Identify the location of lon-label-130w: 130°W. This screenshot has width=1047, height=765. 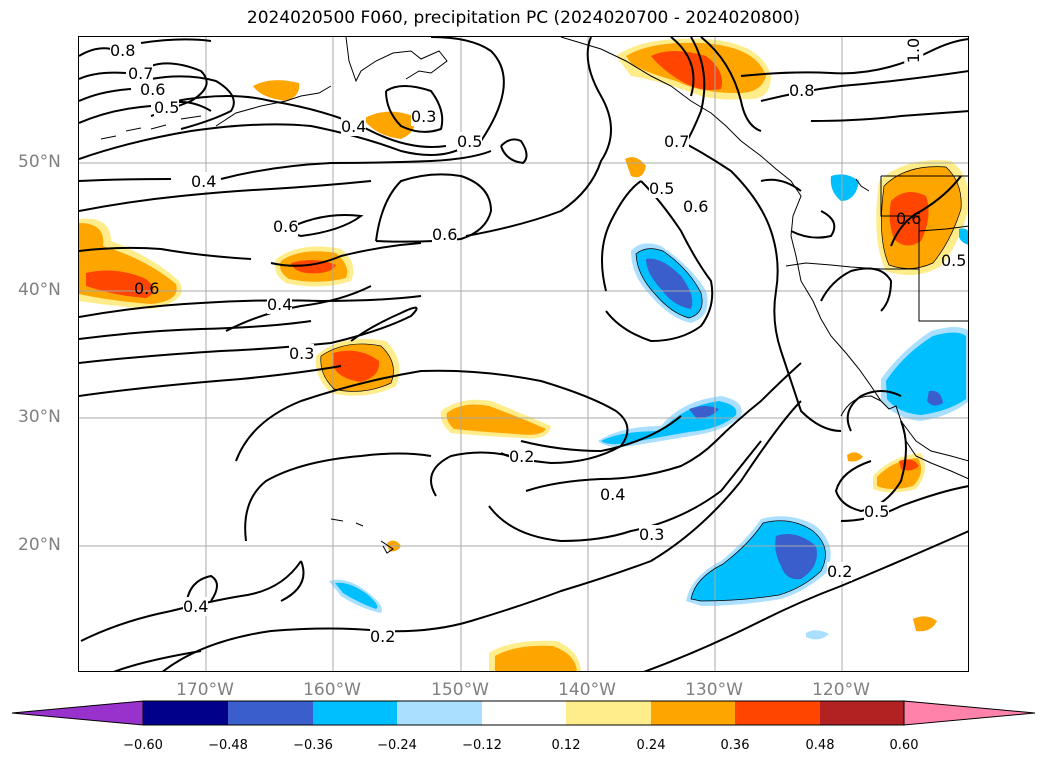
(714, 690).